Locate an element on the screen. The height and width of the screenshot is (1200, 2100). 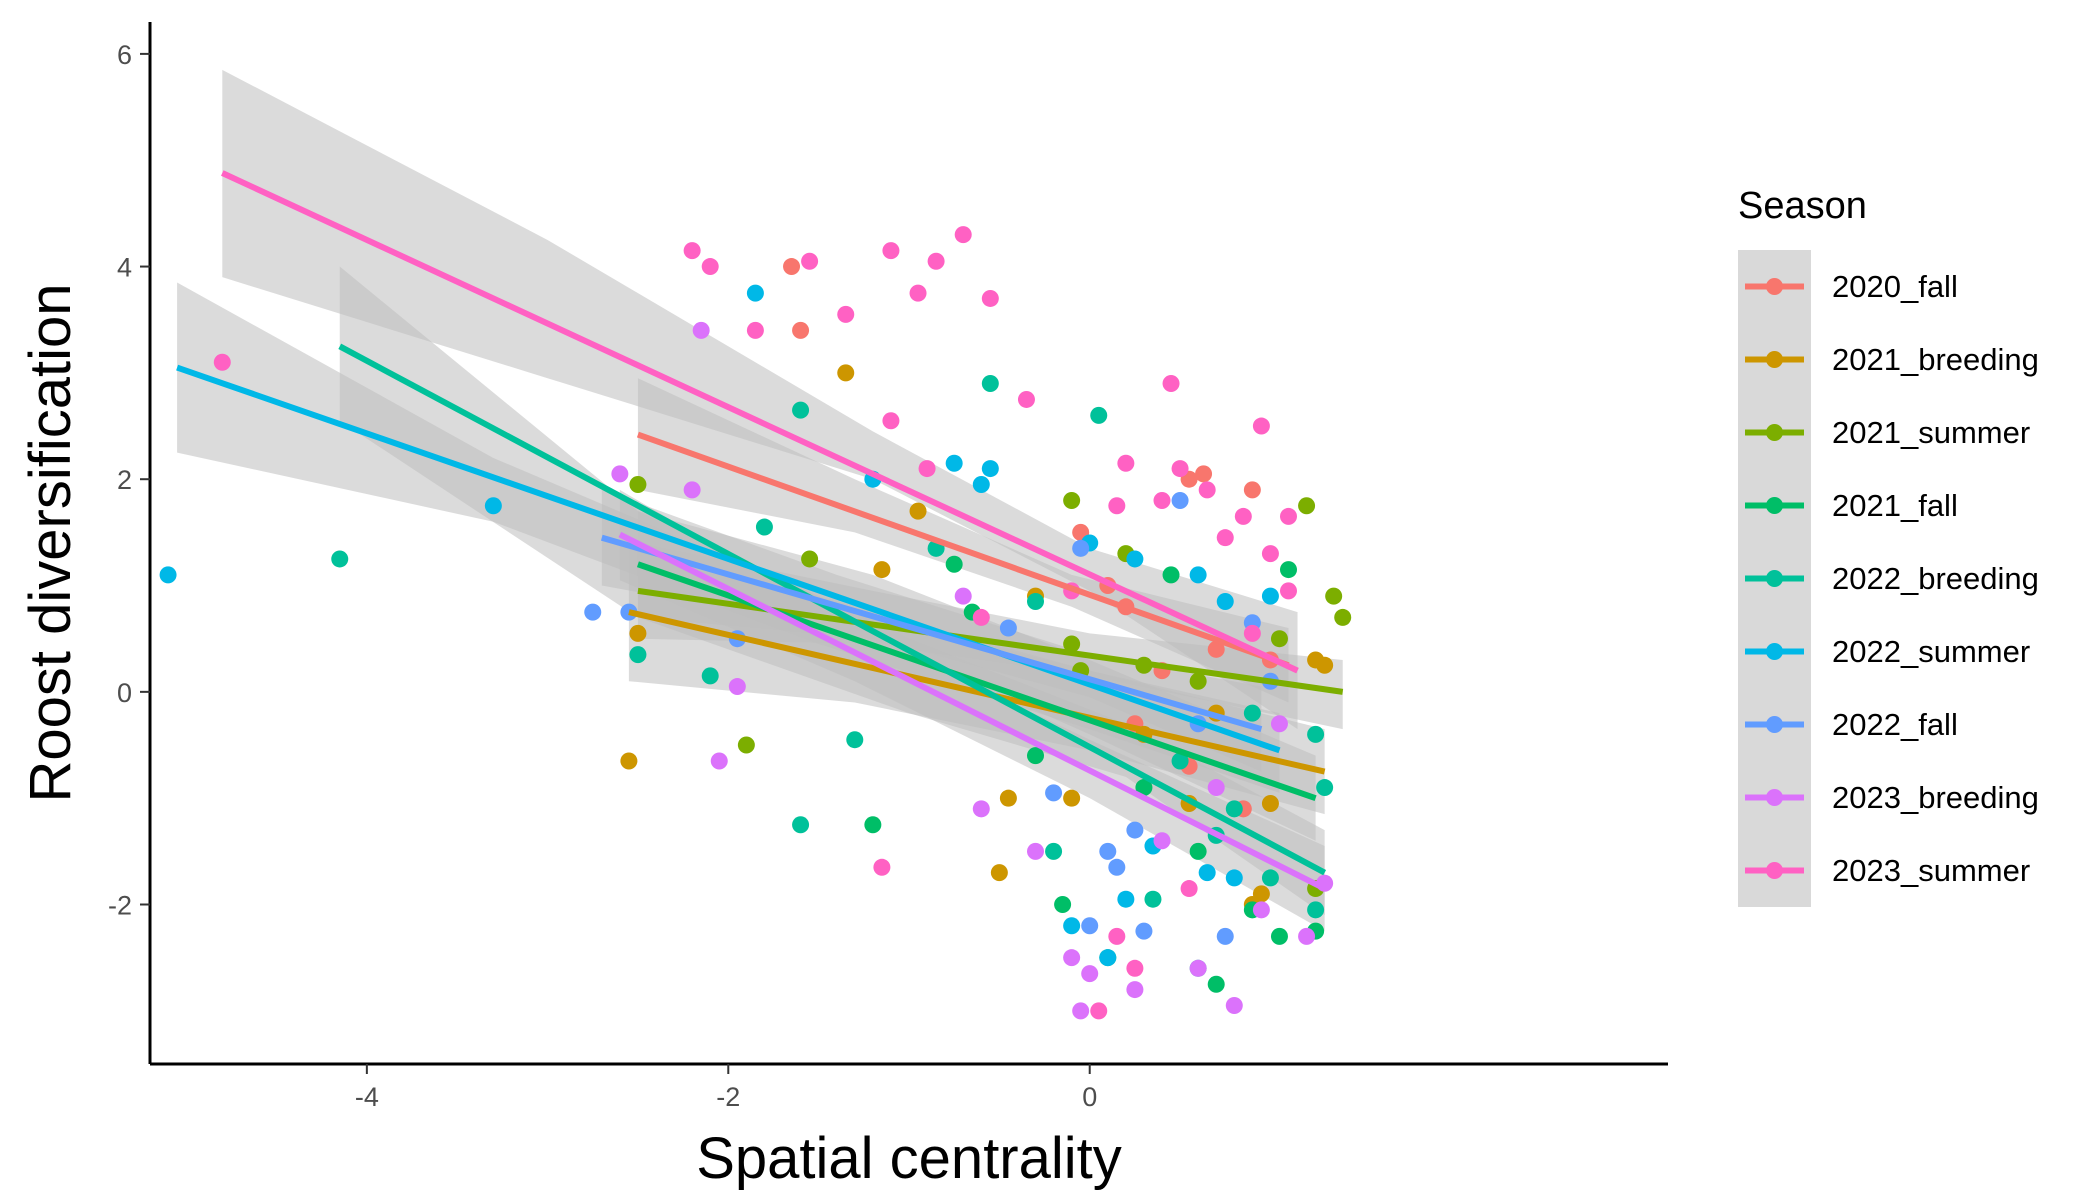
legend-label-2021_fall: 2021_fall is located at coordinates (1895, 505).